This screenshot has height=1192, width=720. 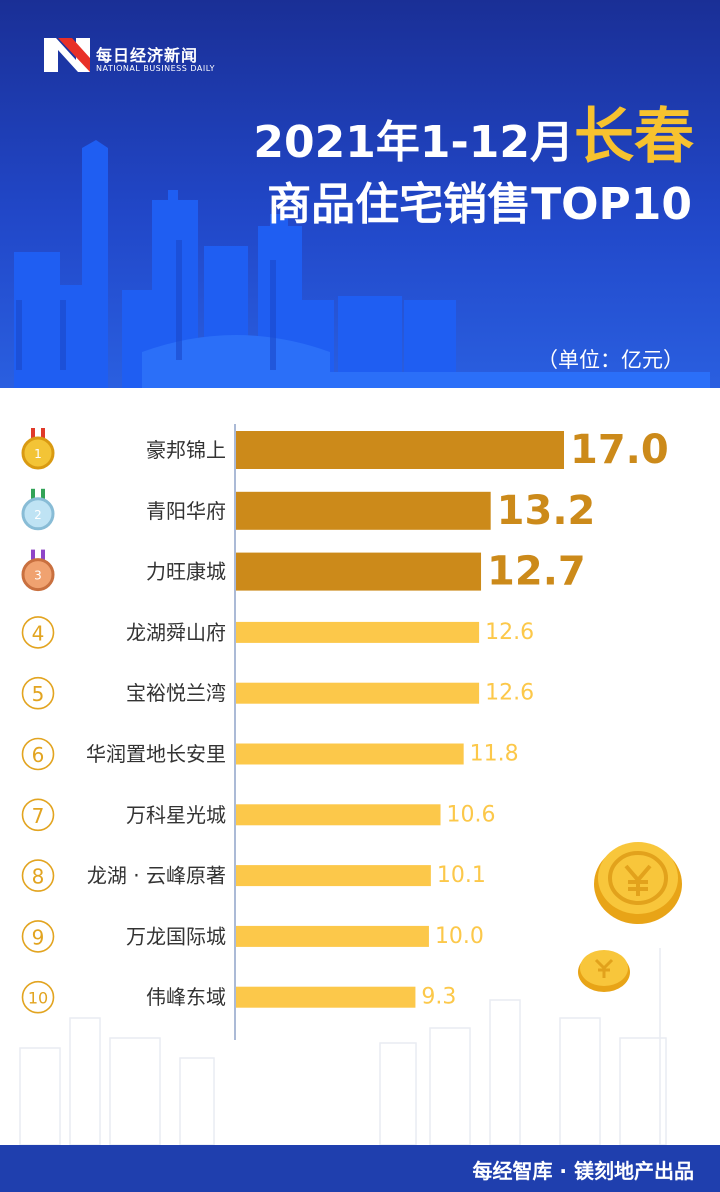 I want to click on rank-number: 7, so click(x=38, y=816).